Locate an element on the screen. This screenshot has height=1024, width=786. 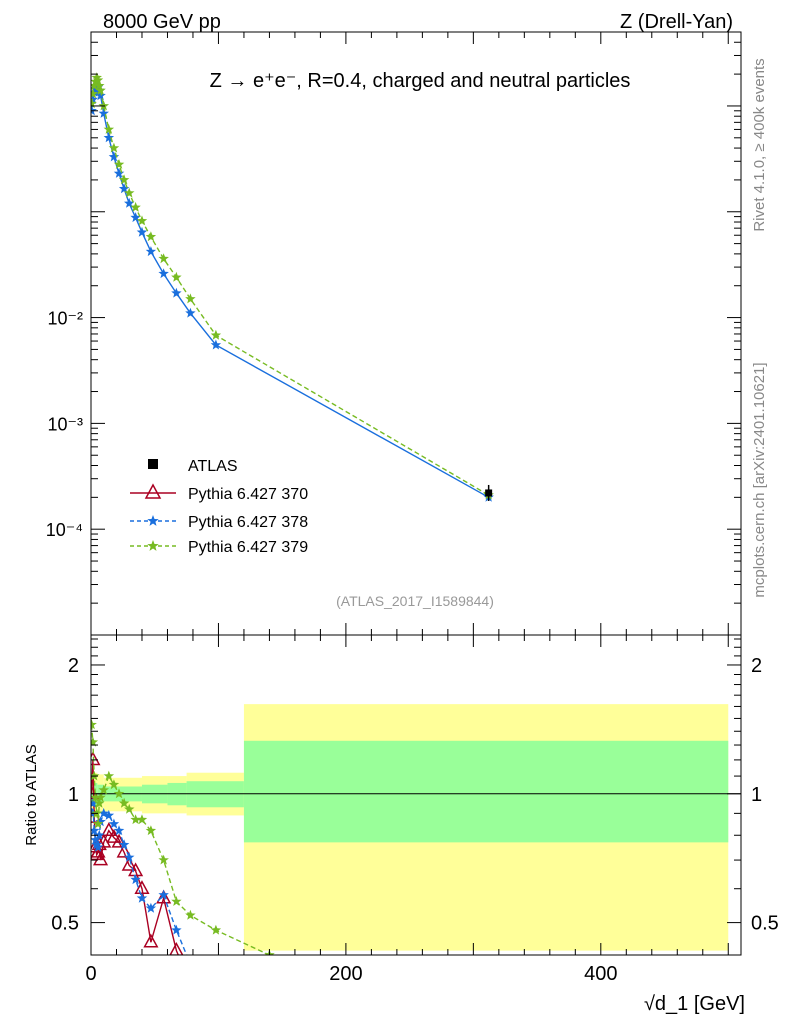
atlas-data-point is located at coordinates (489, 493).